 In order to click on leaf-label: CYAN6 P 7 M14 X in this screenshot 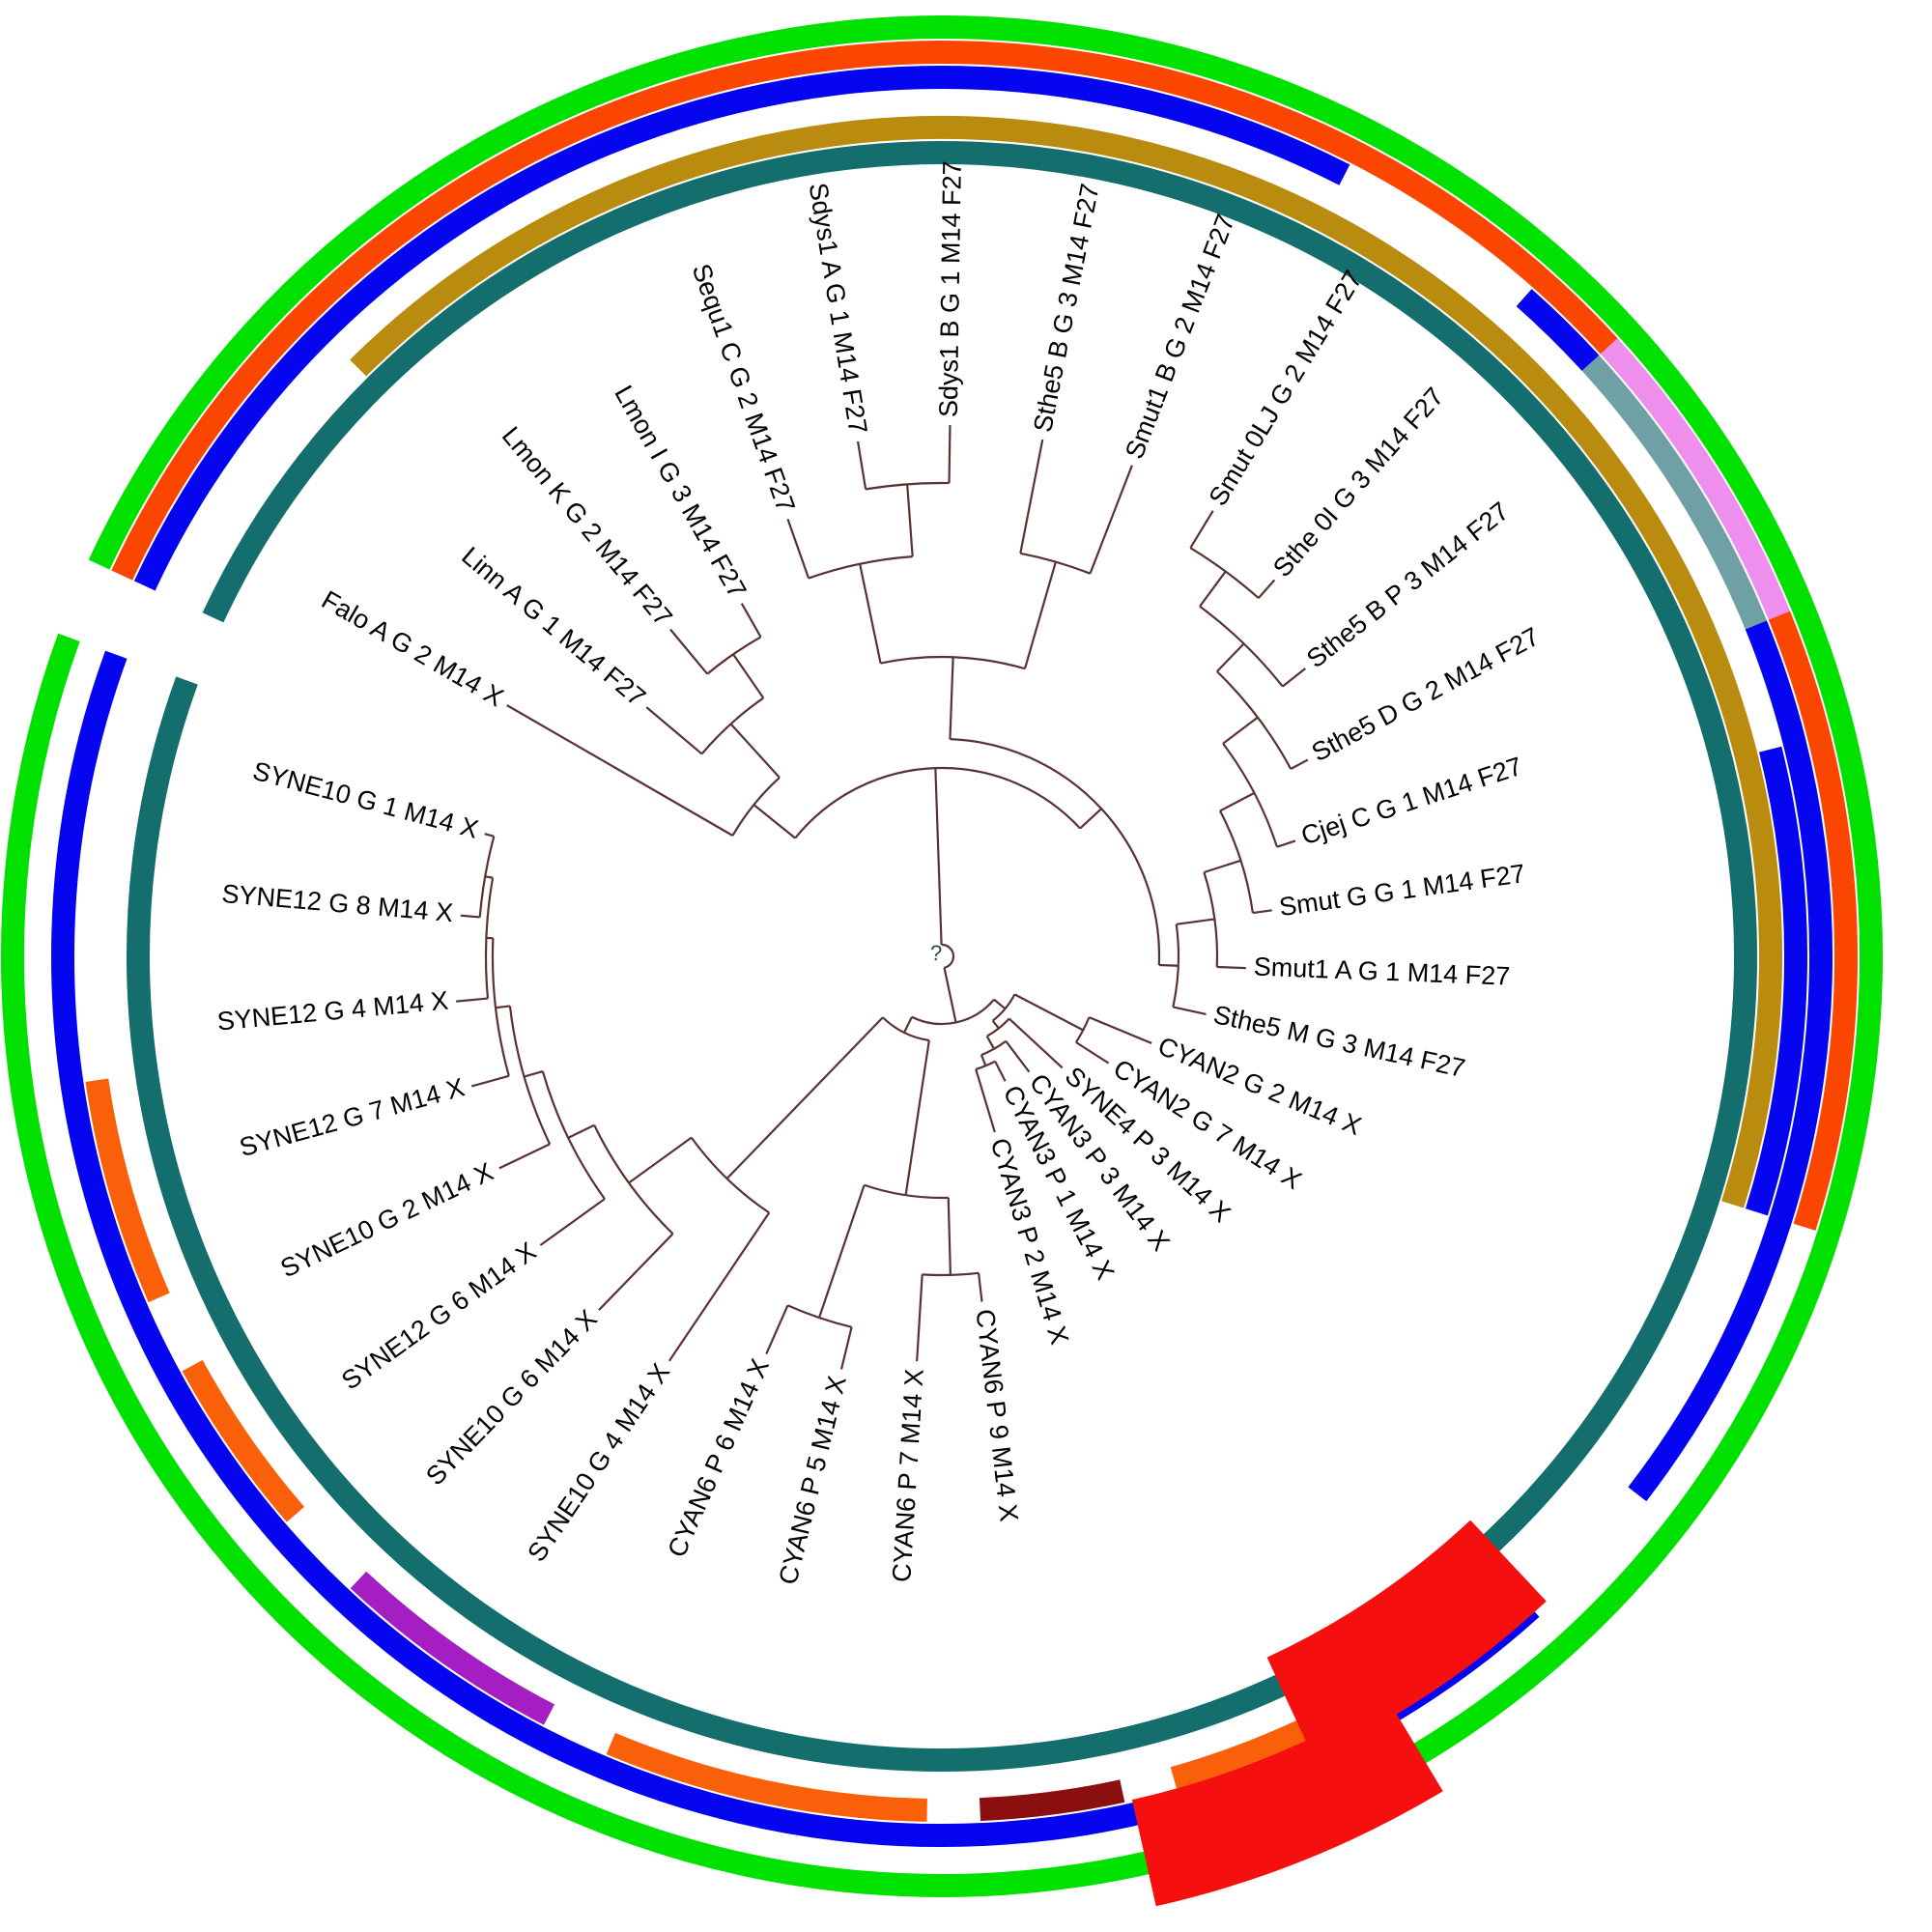, I will do `click(908, 1475)`.